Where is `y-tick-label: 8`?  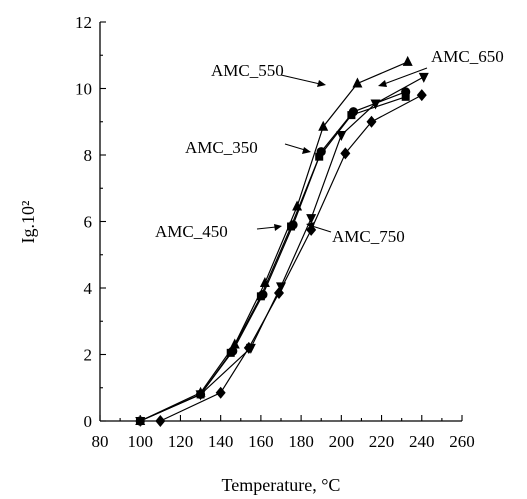 y-tick-label: 8 is located at coordinates (88, 155).